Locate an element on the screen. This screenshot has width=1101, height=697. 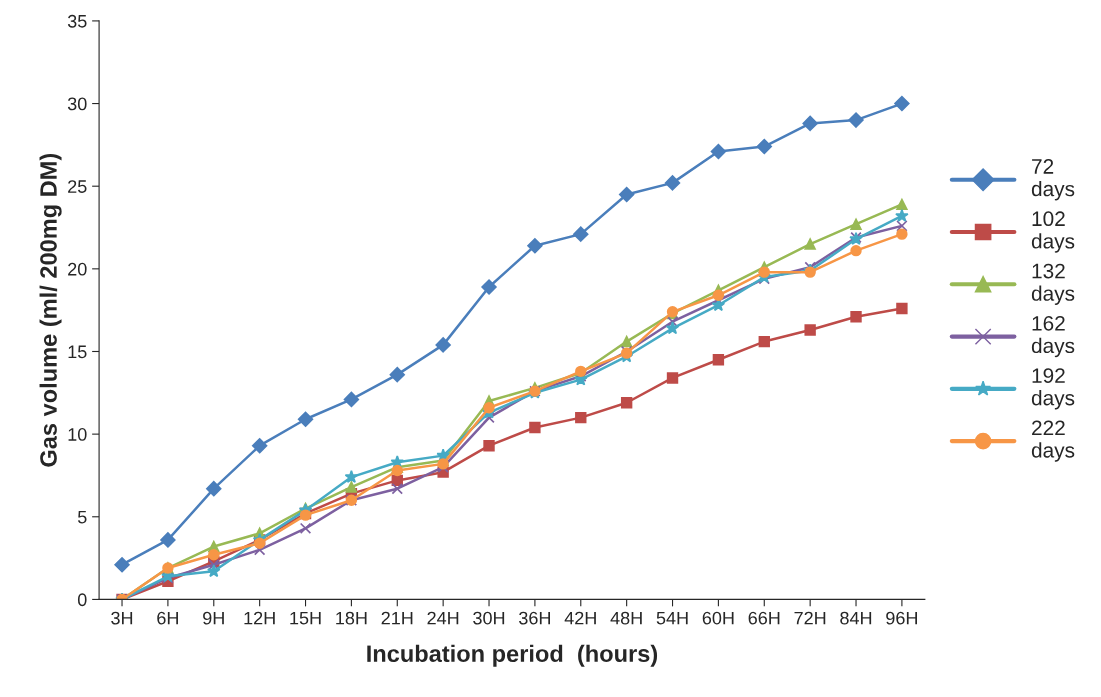
x-tick-label: 60H is located at coordinates (718, 618).